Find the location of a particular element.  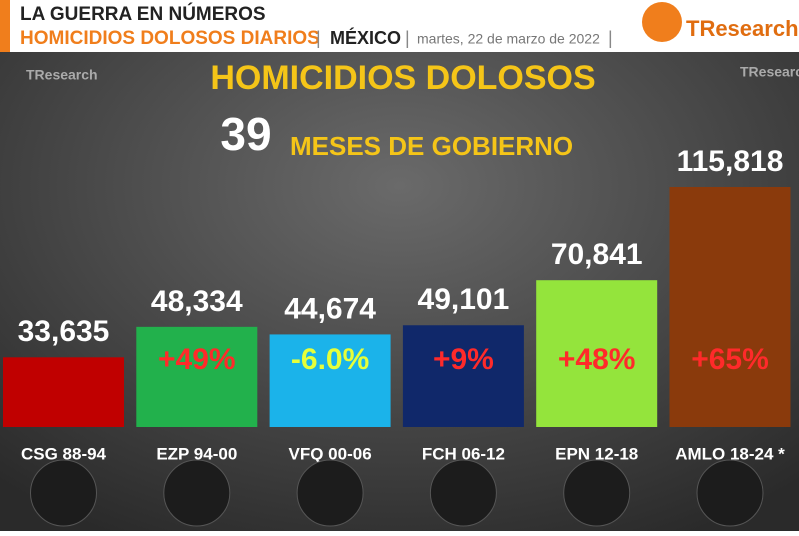

value-label: 49,101 is located at coordinates (464, 299).